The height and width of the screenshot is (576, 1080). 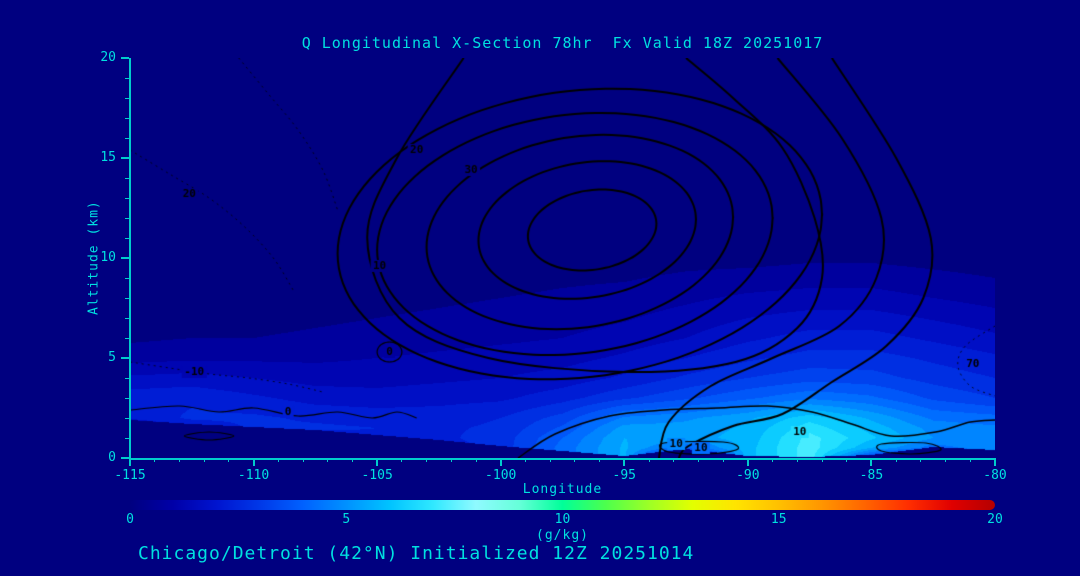 I want to click on x-tick-label: -85, so click(x=871, y=475).